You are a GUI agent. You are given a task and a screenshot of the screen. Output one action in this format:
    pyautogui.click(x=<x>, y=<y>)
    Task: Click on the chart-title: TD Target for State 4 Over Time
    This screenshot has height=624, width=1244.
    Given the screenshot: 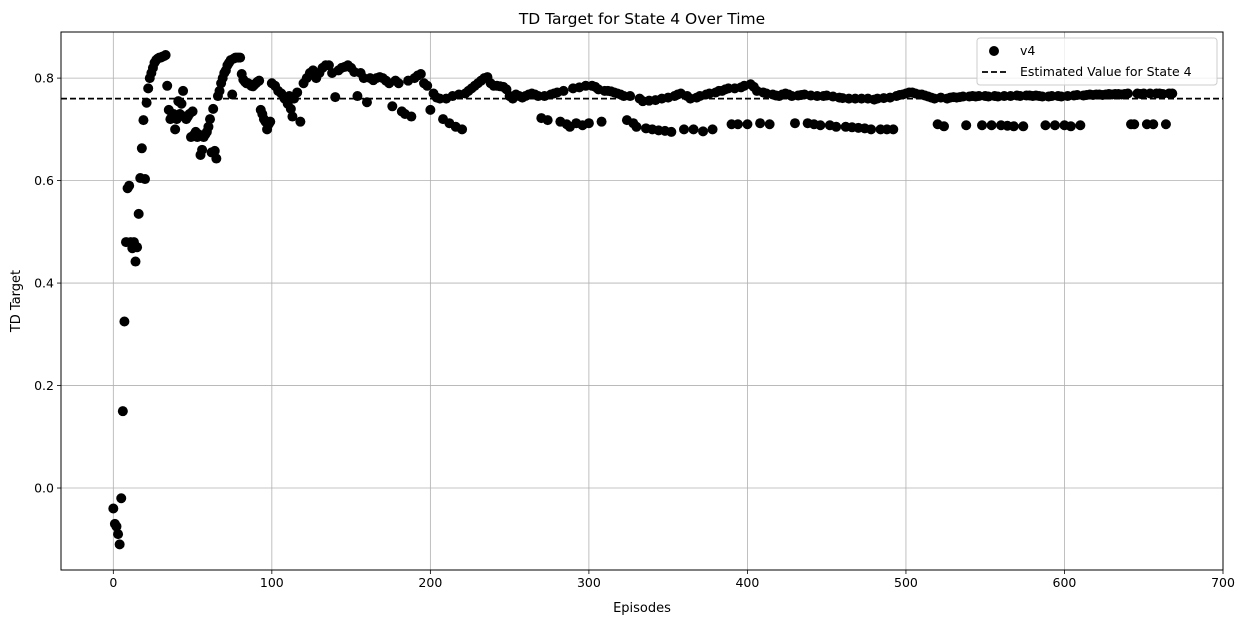 What is the action you would take?
    pyautogui.click(x=641, y=19)
    